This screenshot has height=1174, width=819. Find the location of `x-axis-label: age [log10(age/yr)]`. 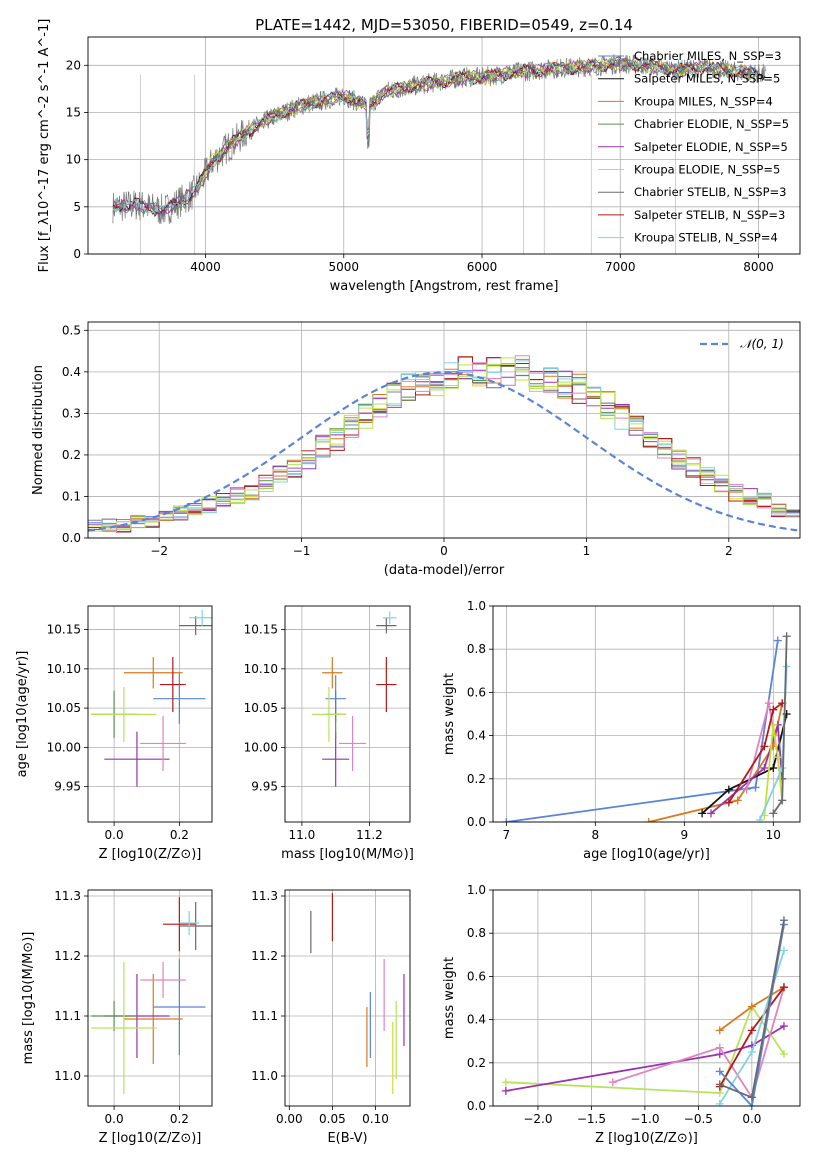

x-axis-label: age [log10(age/yr)] is located at coordinates (646, 854).